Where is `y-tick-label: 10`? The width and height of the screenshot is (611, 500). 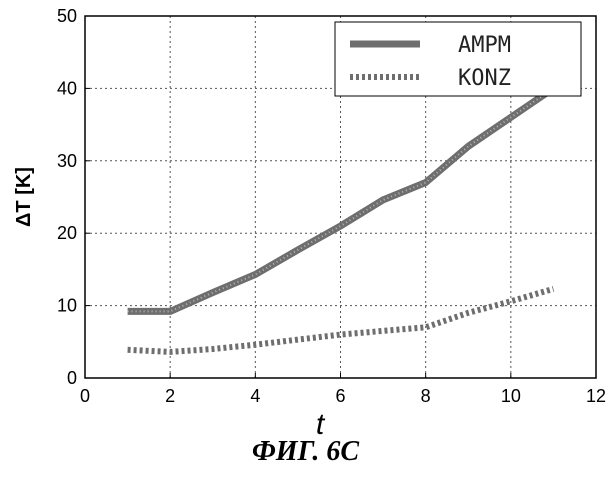
y-tick-label: 10 is located at coordinates (67, 306).